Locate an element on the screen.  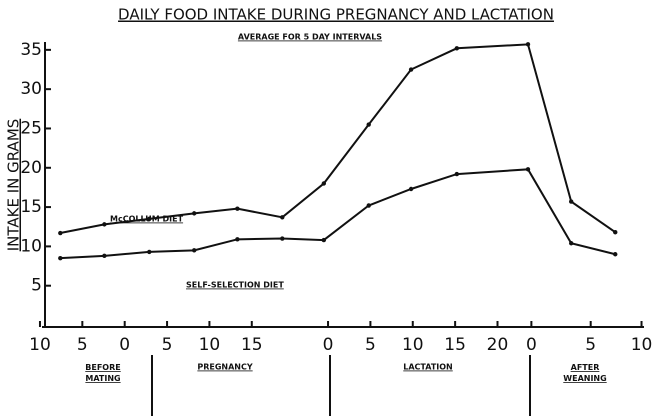
y-tick-label: 15 is located at coordinates (31, 207).